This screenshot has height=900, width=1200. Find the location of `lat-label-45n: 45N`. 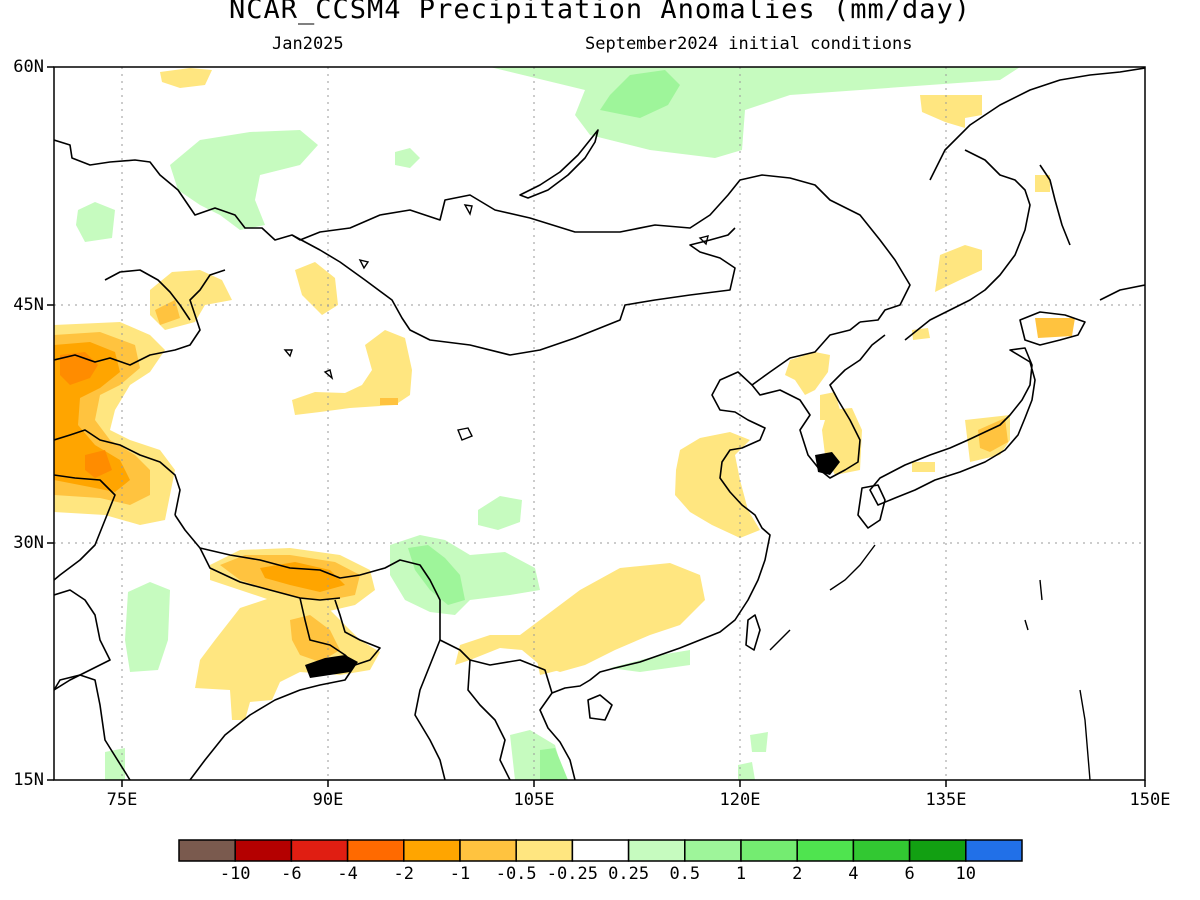

lat-label-45n: 45N is located at coordinates (28, 305).